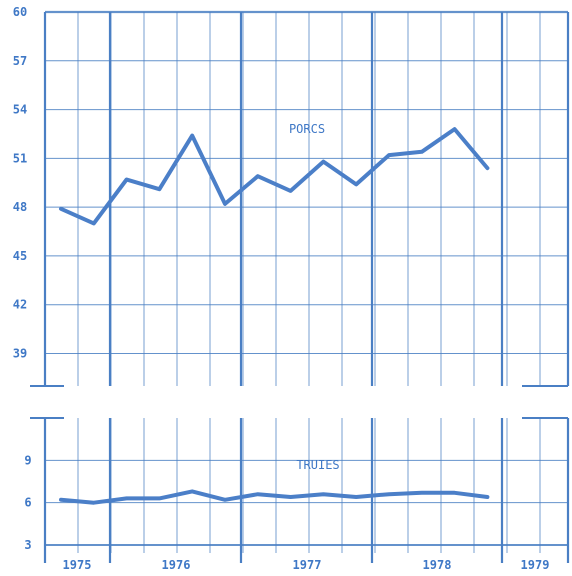  I want to click on y-tick-label: 54, so click(20, 110).